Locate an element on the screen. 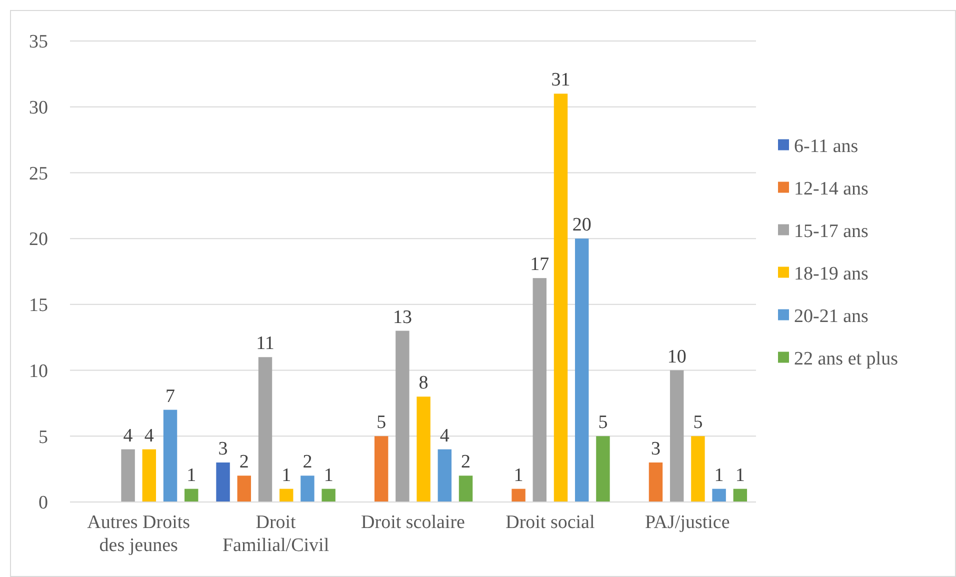 Image resolution: width=956 pixels, height=577 pixels. data-label: 8 is located at coordinates (423, 383).